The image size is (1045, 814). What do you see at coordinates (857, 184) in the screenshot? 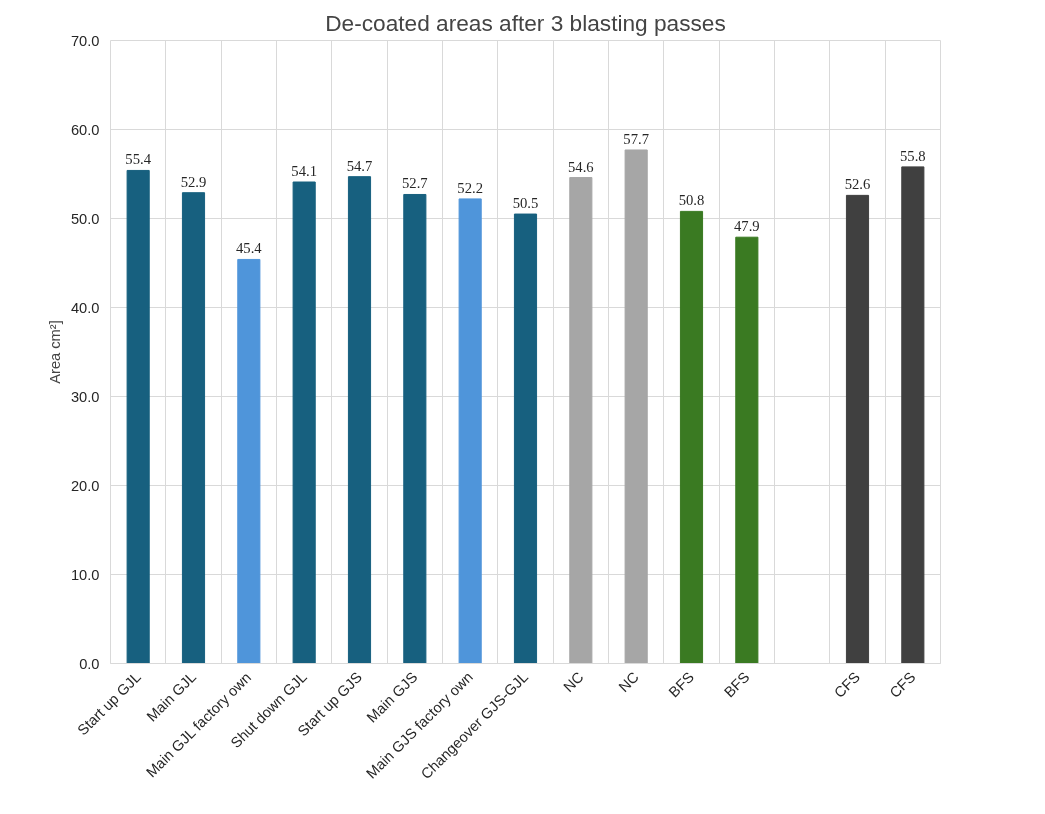
I see `data-label: 52.6` at bounding box center [857, 184].